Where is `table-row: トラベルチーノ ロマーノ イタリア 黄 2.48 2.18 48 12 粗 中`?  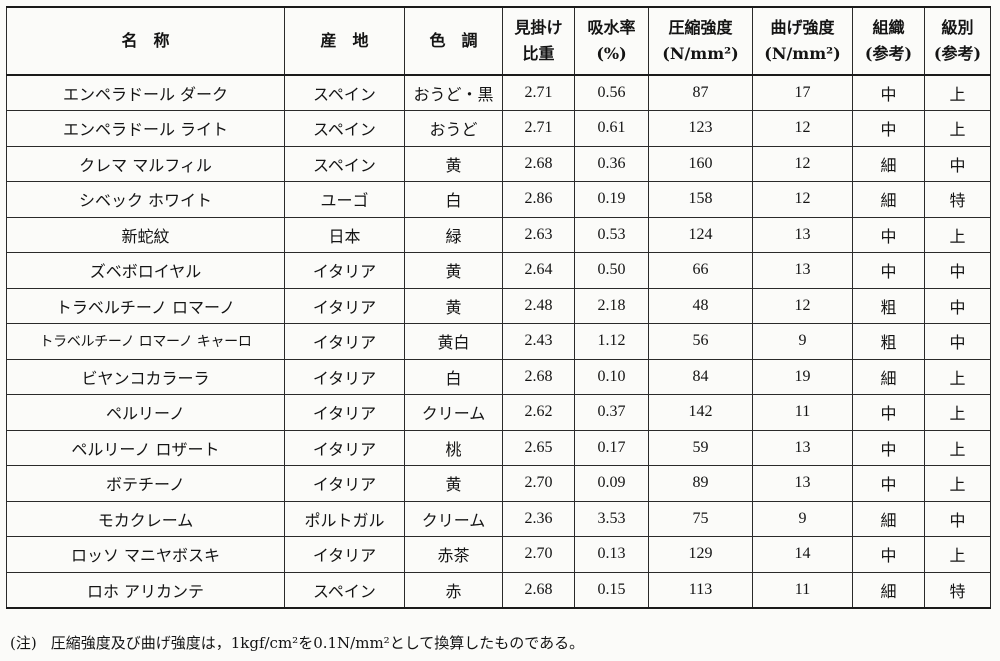 table-row: トラベルチーノ ロマーノ イタリア 黄 2.48 2.18 48 12 粗 中 is located at coordinates (498, 305).